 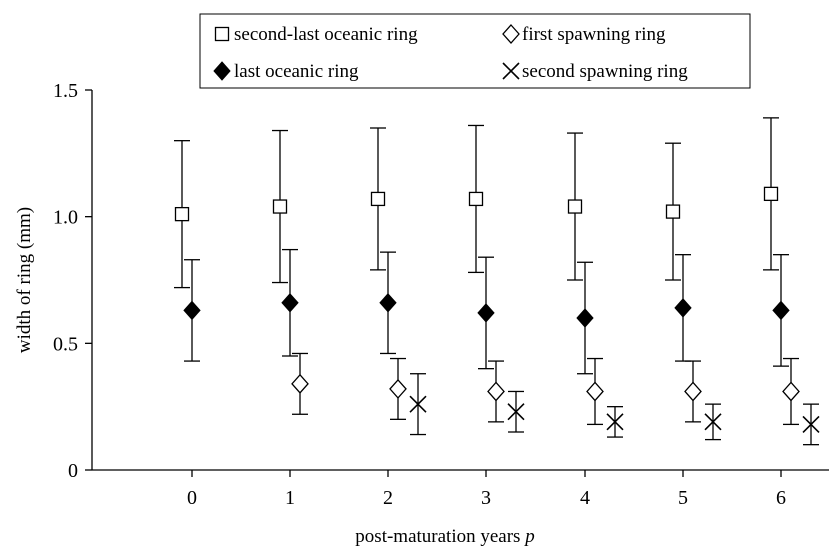 I want to click on x-tick-label: 3, so click(x=486, y=498).